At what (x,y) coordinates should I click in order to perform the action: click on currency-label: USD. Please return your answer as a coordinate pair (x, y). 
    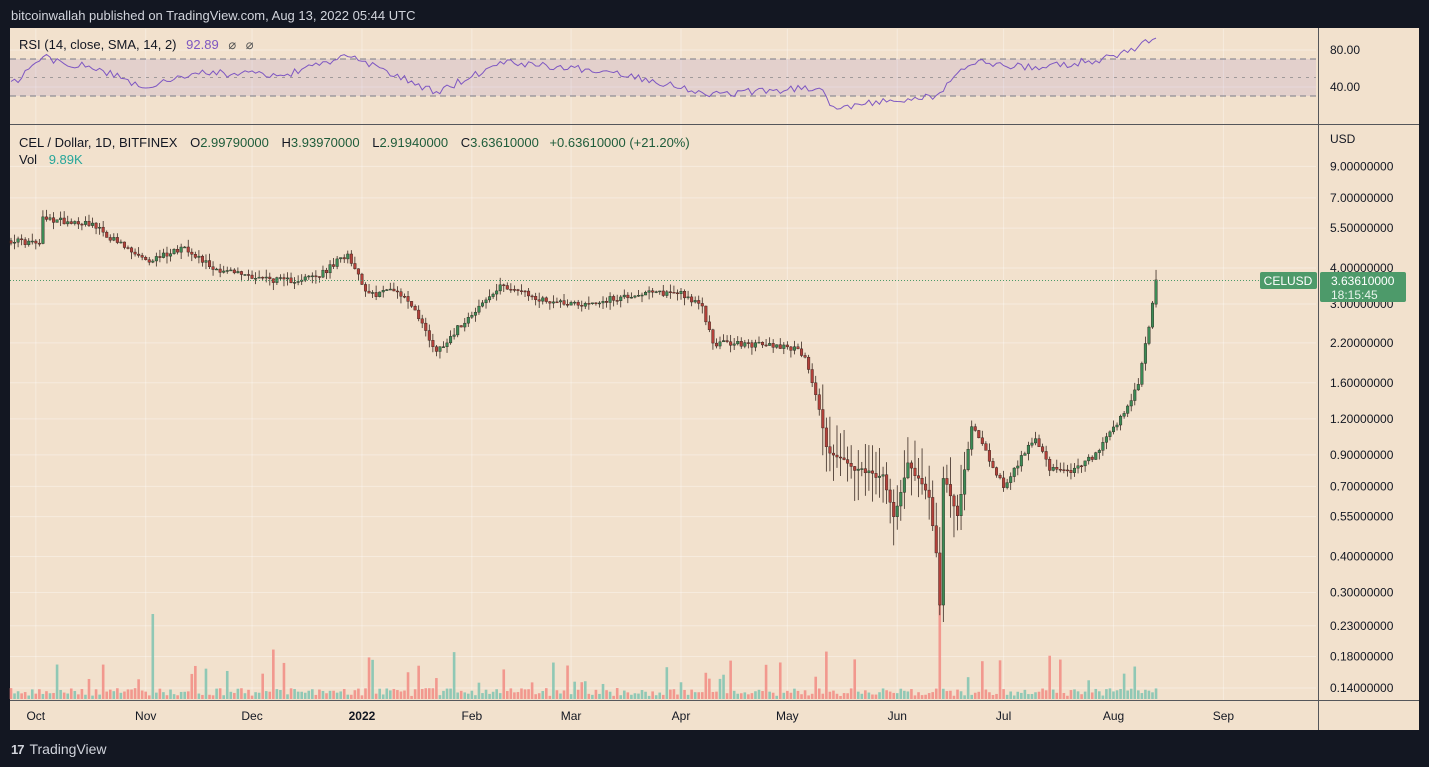
    Looking at the image, I should click on (1343, 139).